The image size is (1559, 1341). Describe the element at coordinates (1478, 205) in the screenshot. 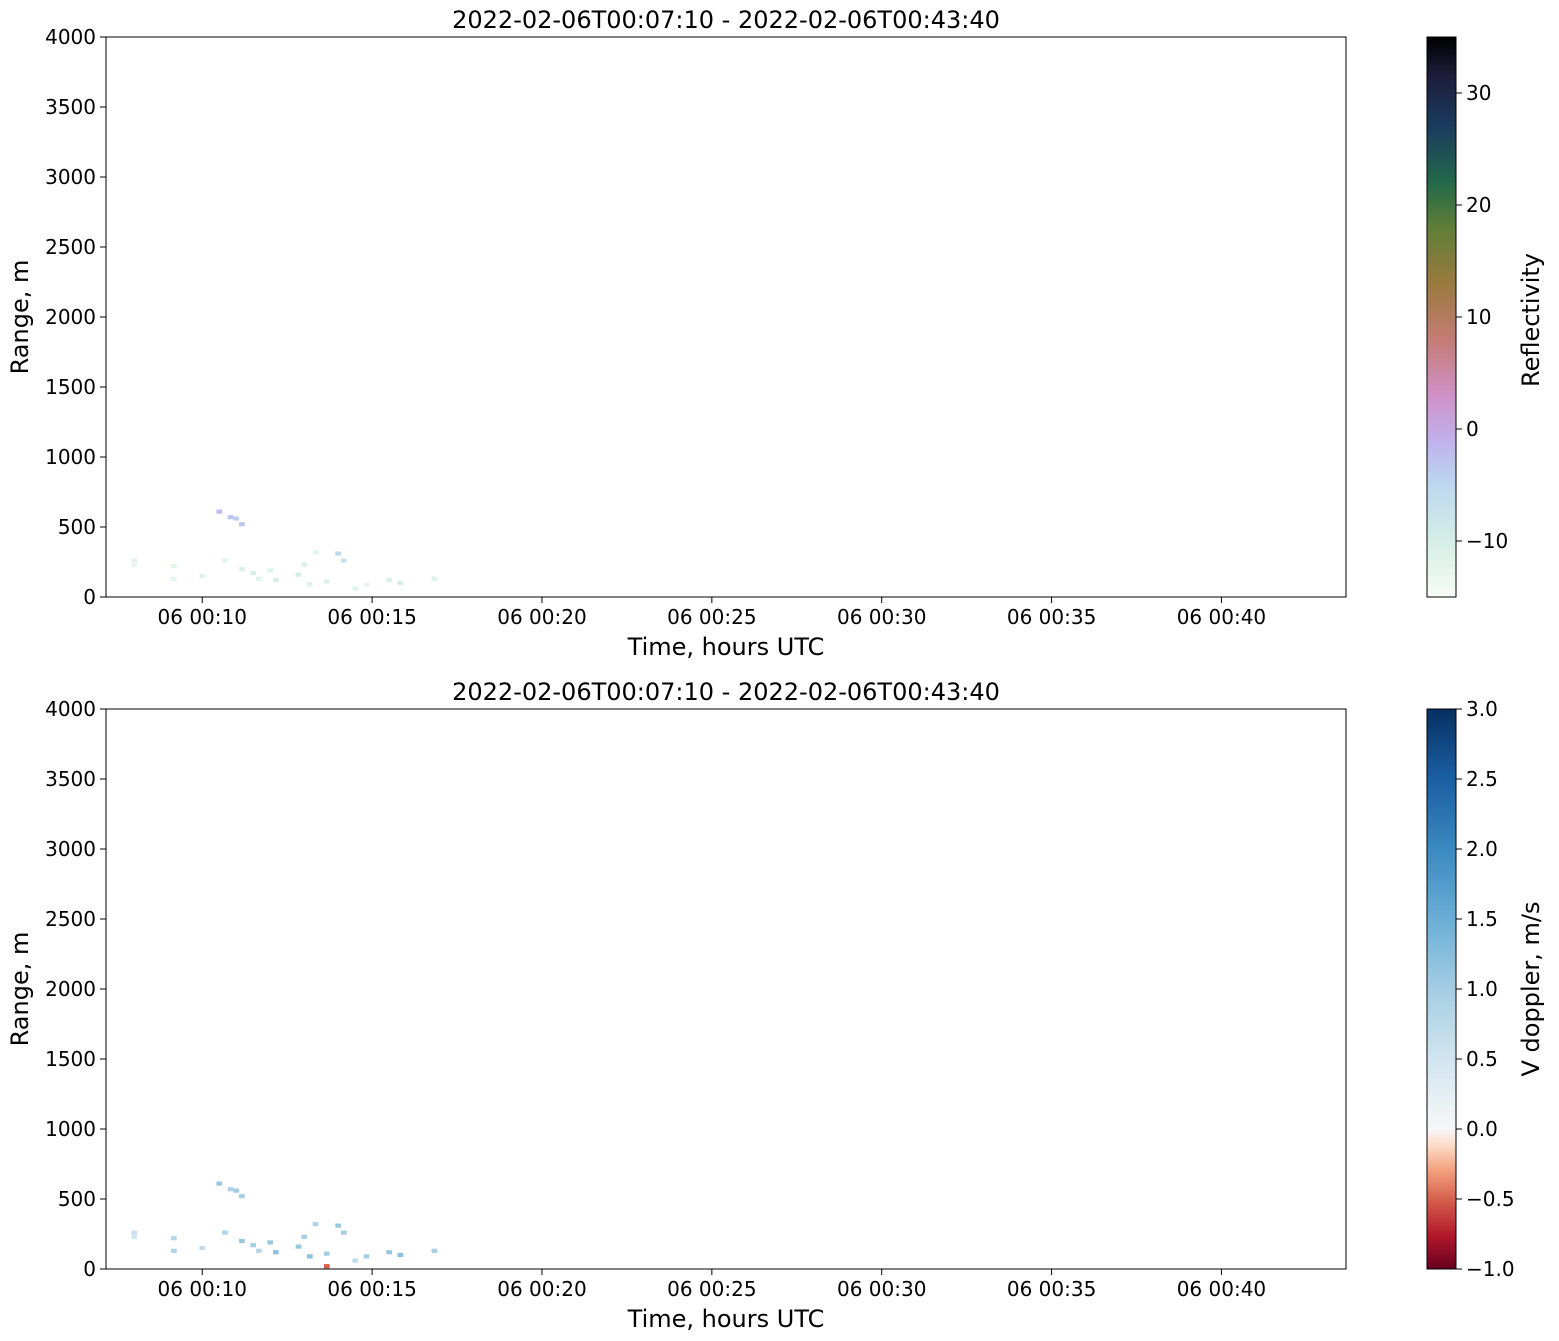

I see `colorbar-tick-label: 20` at that location.